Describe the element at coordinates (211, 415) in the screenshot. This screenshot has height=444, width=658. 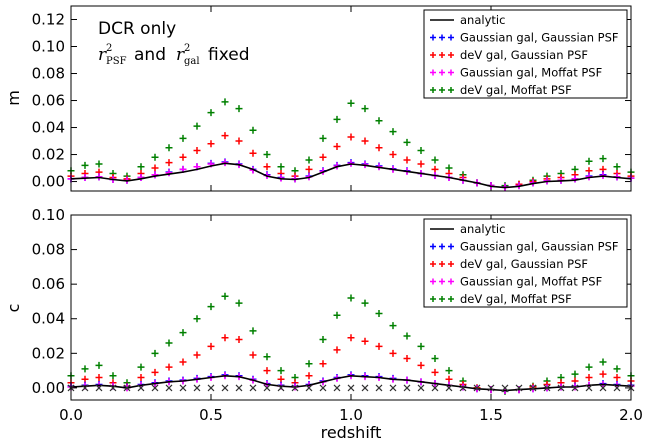
I see `x-tick-label: 0.5` at that location.